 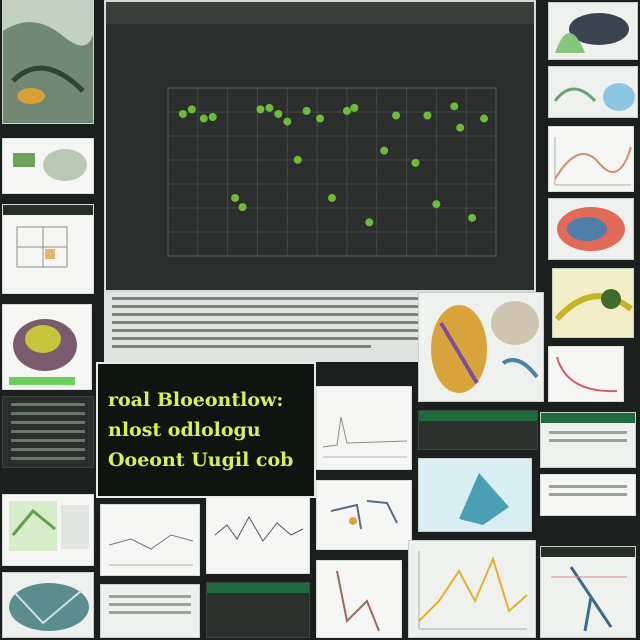 What do you see at coordinates (485, 347) in the screenshot?
I see `illustration-image` at bounding box center [485, 347].